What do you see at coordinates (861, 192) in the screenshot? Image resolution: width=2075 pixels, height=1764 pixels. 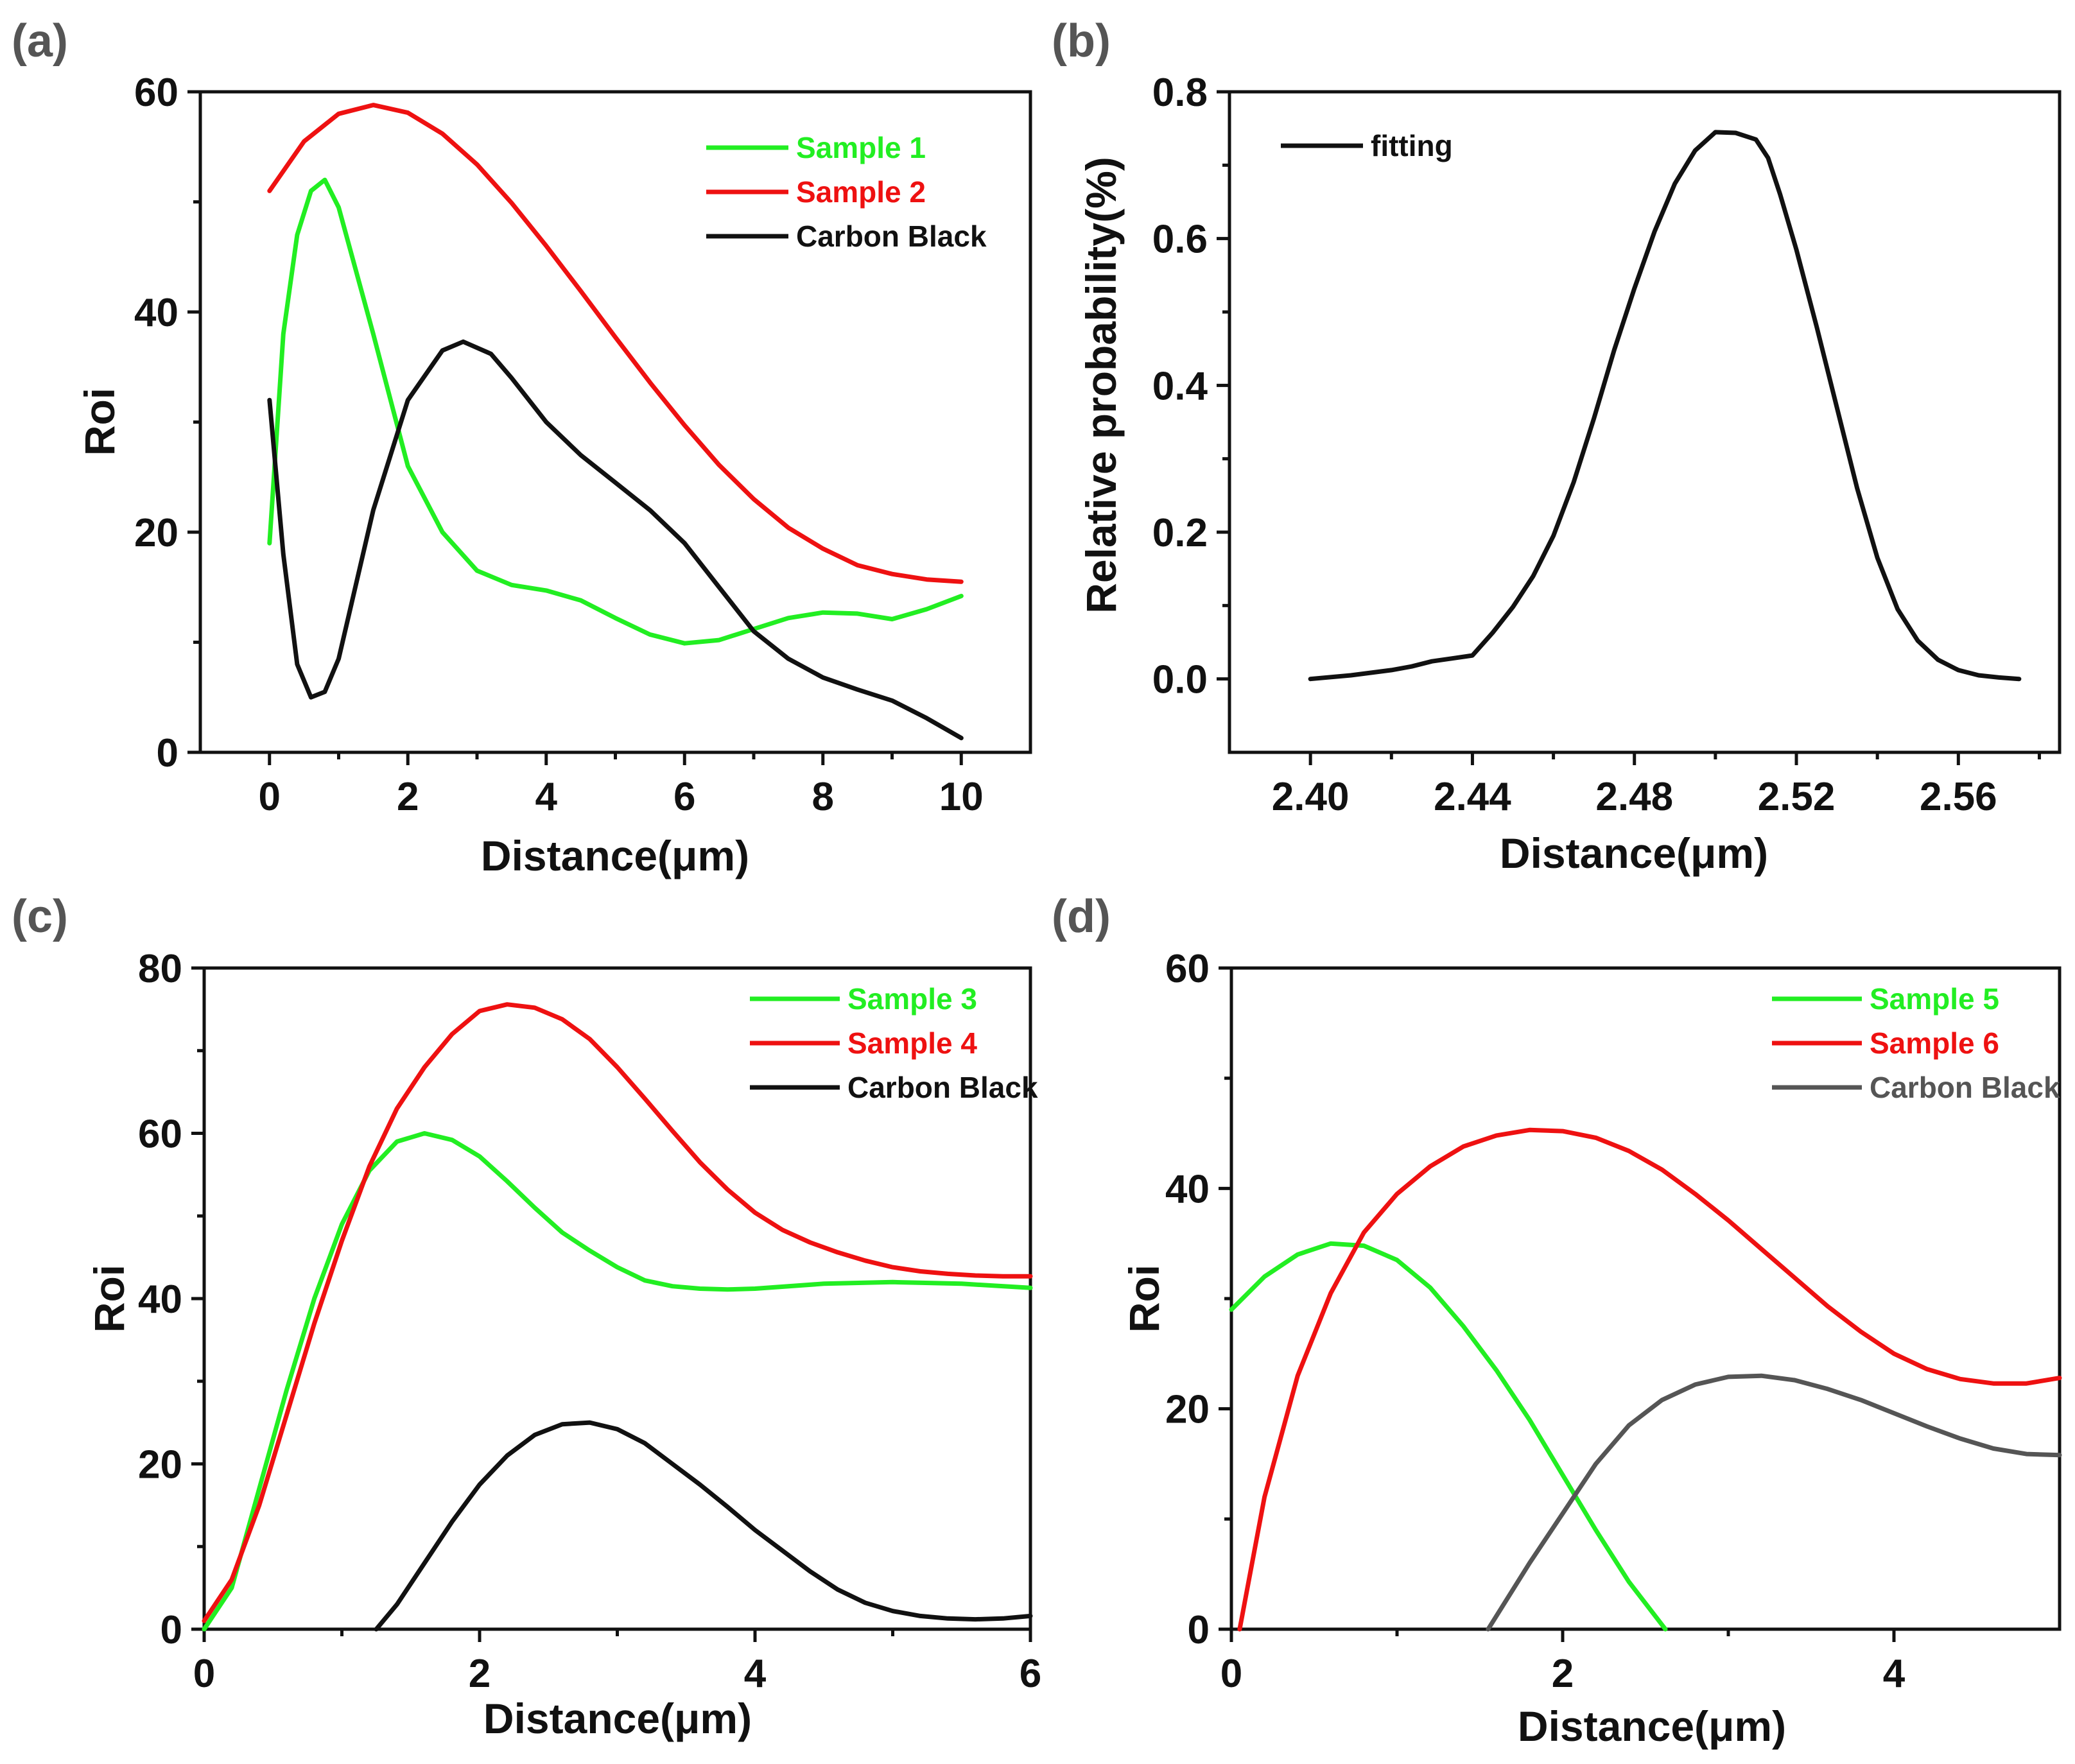 I see `legend-label-sample-2: Sample 2` at bounding box center [861, 192].